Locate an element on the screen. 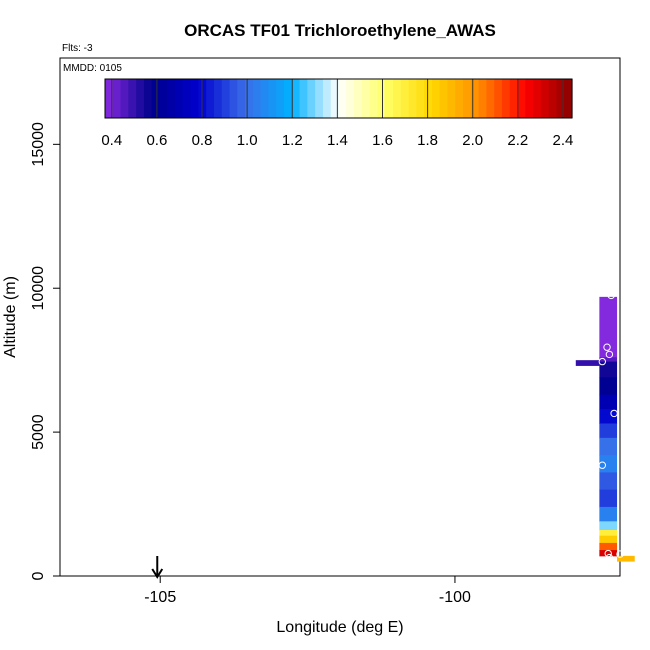 The width and height of the screenshot is (650, 650). colorbar-tick-label: 0.8 is located at coordinates (202, 140).